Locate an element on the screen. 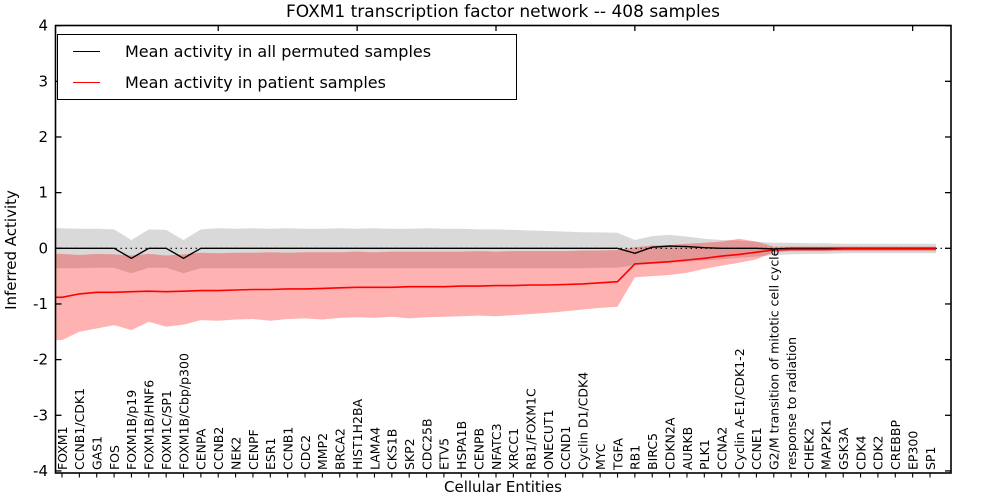  svg-text: CENPF is located at coordinates (253, 449).